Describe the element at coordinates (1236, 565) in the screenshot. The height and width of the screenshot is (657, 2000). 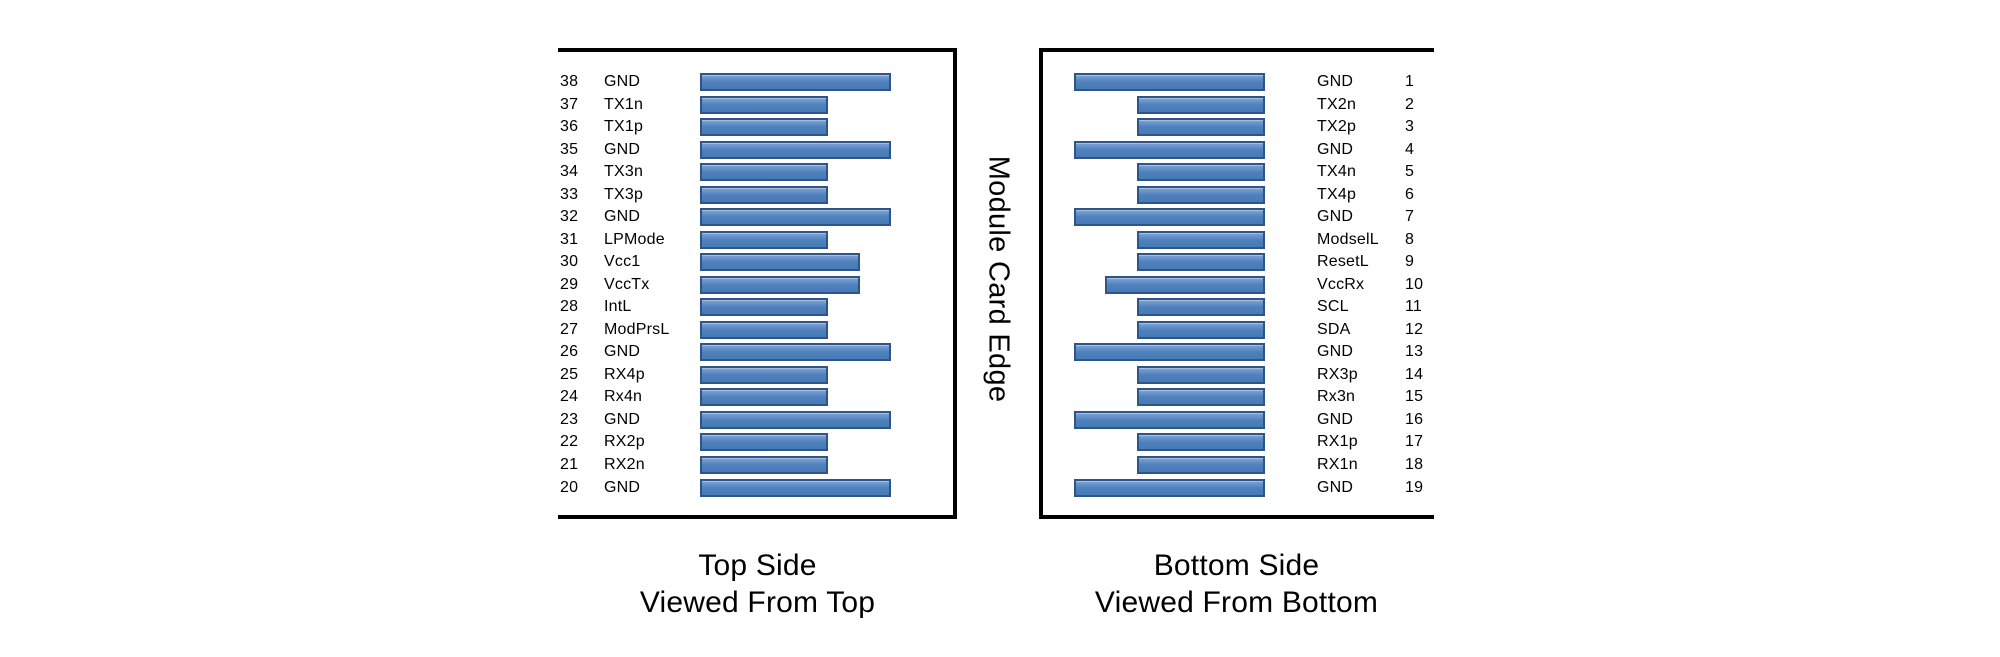
I see `caption-line-1: Bottom Side` at that location.